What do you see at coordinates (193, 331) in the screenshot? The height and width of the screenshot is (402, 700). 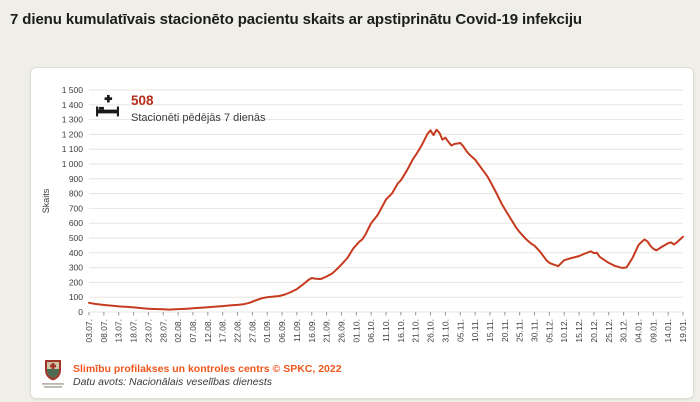 I see `x-tick-label: 07.08.` at bounding box center [193, 331].